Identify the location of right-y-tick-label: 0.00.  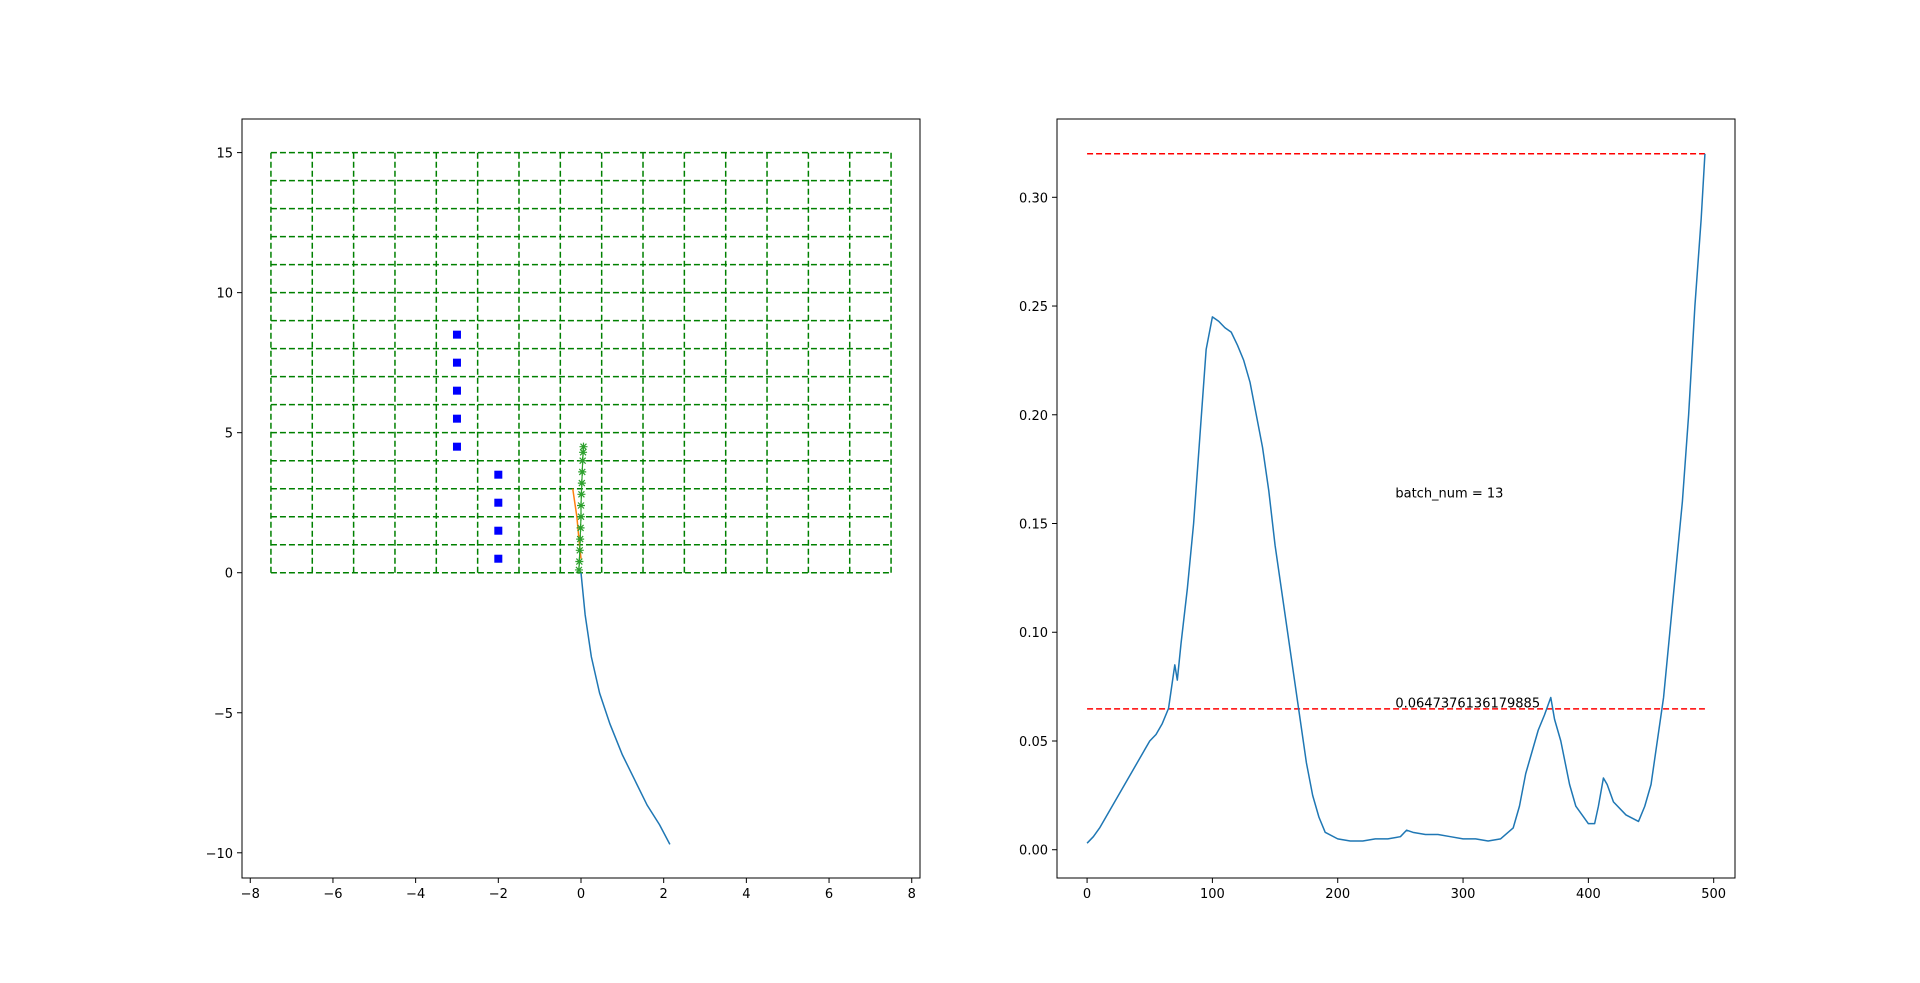
(1033, 851).